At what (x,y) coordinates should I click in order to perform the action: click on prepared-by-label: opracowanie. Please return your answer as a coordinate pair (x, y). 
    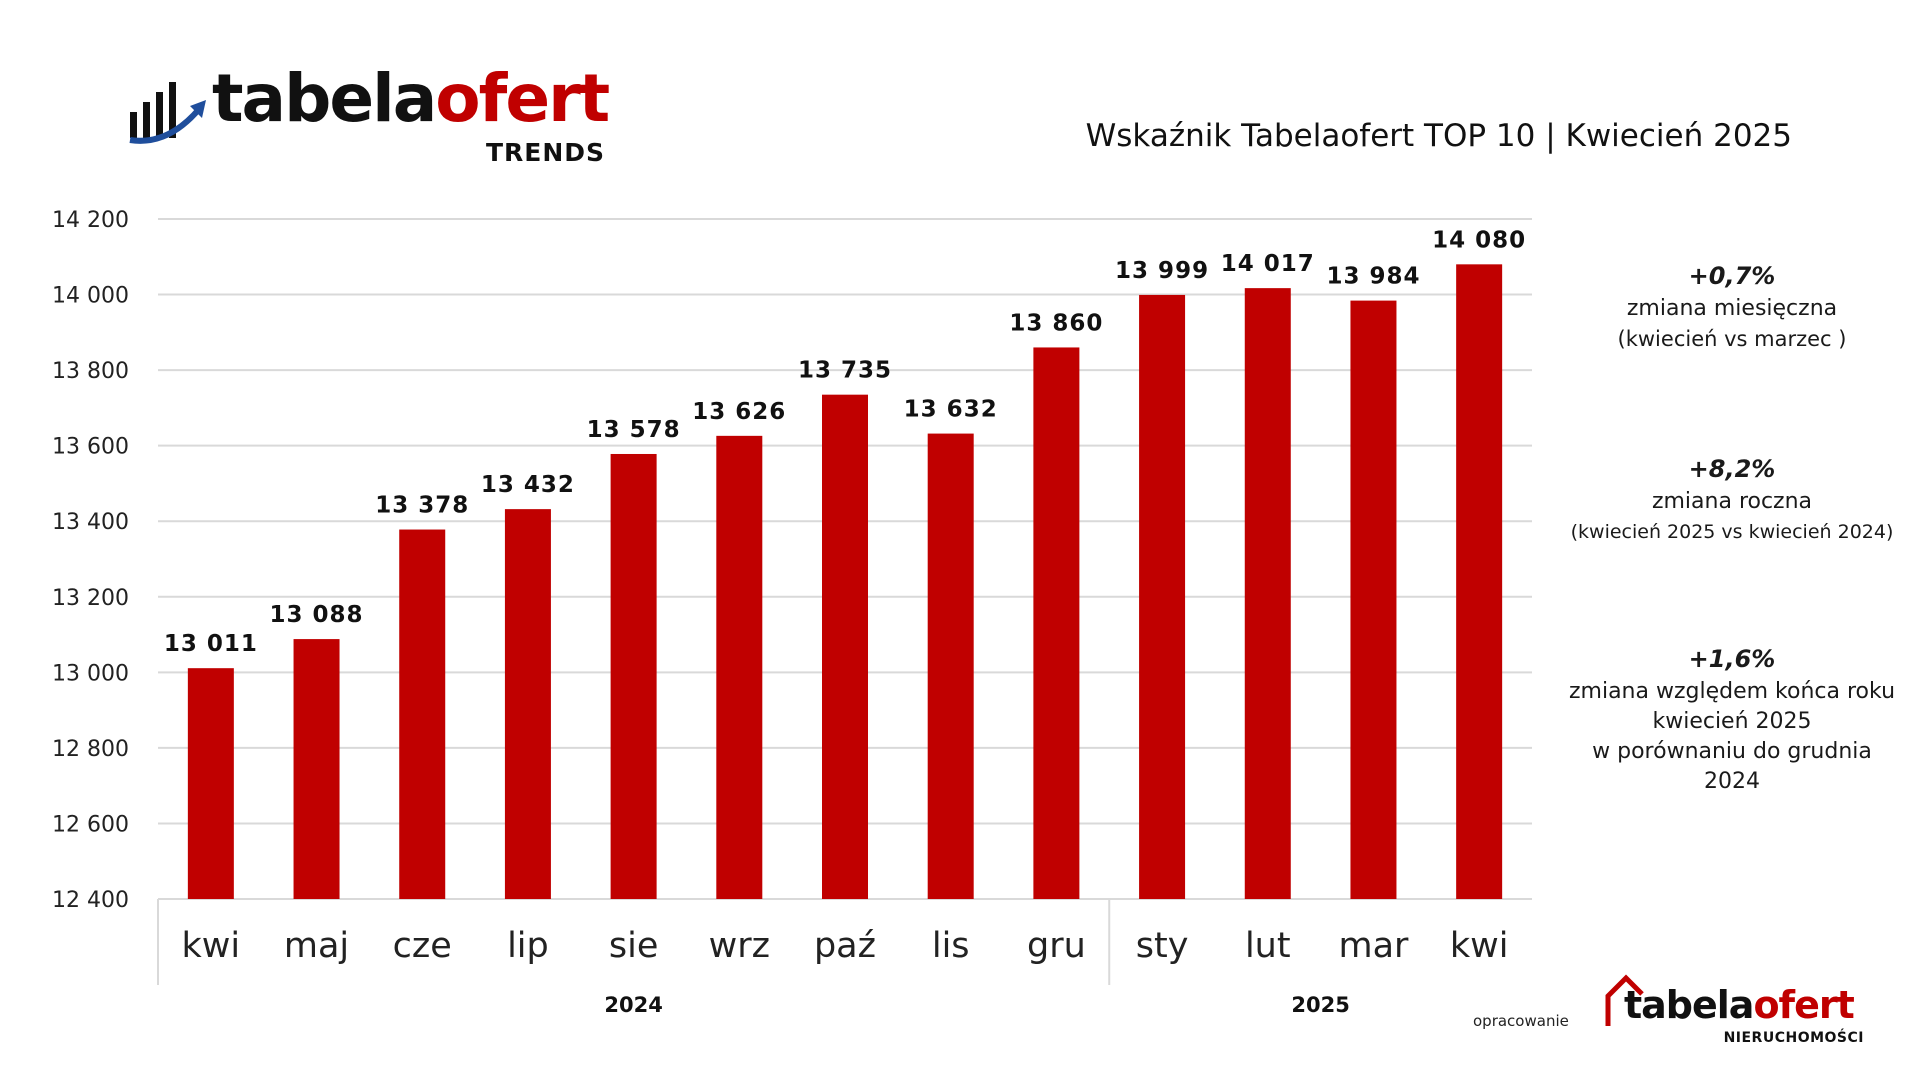
    Looking at the image, I should click on (1521, 1021).